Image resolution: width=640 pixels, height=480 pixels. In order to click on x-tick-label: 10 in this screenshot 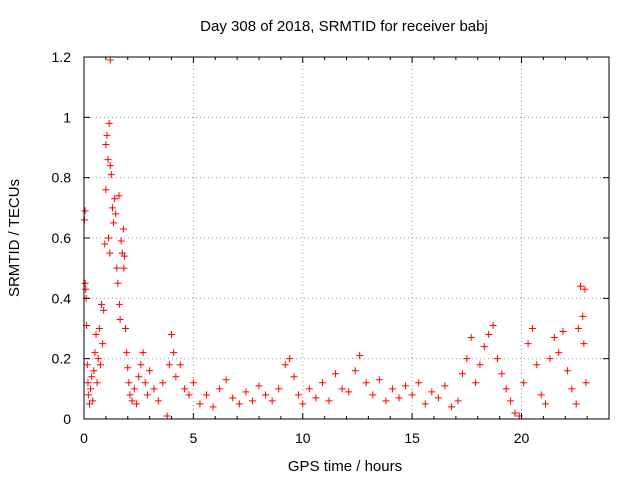, I will do `click(303, 438)`.